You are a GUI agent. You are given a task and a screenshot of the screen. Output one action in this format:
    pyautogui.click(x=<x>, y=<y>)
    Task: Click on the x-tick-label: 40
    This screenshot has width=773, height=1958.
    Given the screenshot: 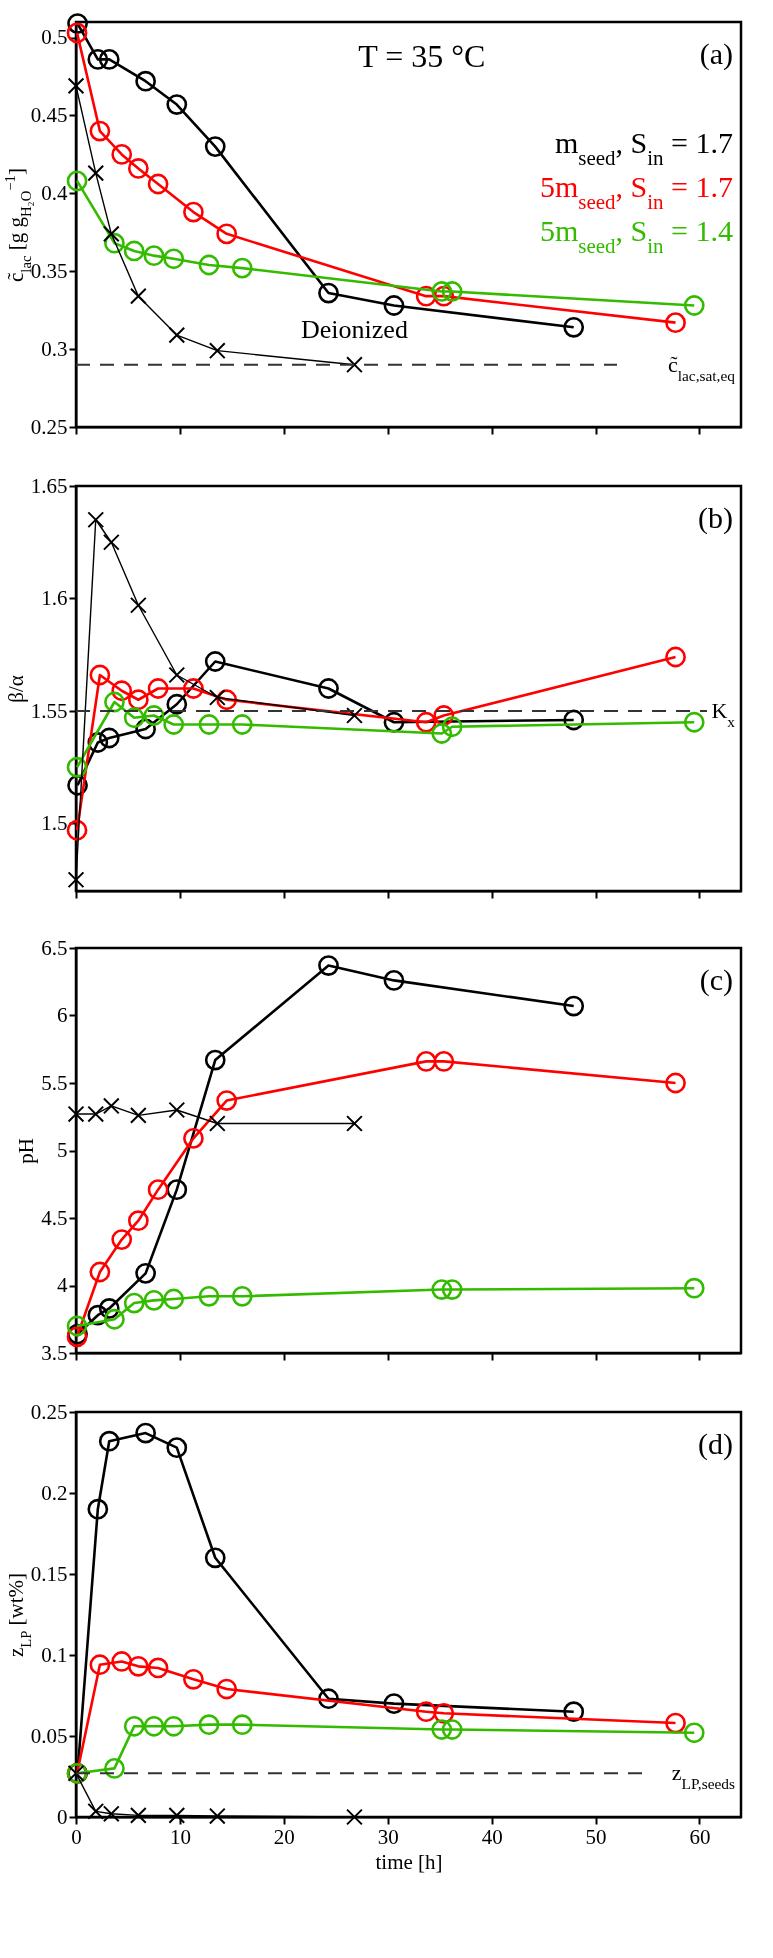 What is the action you would take?
    pyautogui.click(x=492, y=1836)
    